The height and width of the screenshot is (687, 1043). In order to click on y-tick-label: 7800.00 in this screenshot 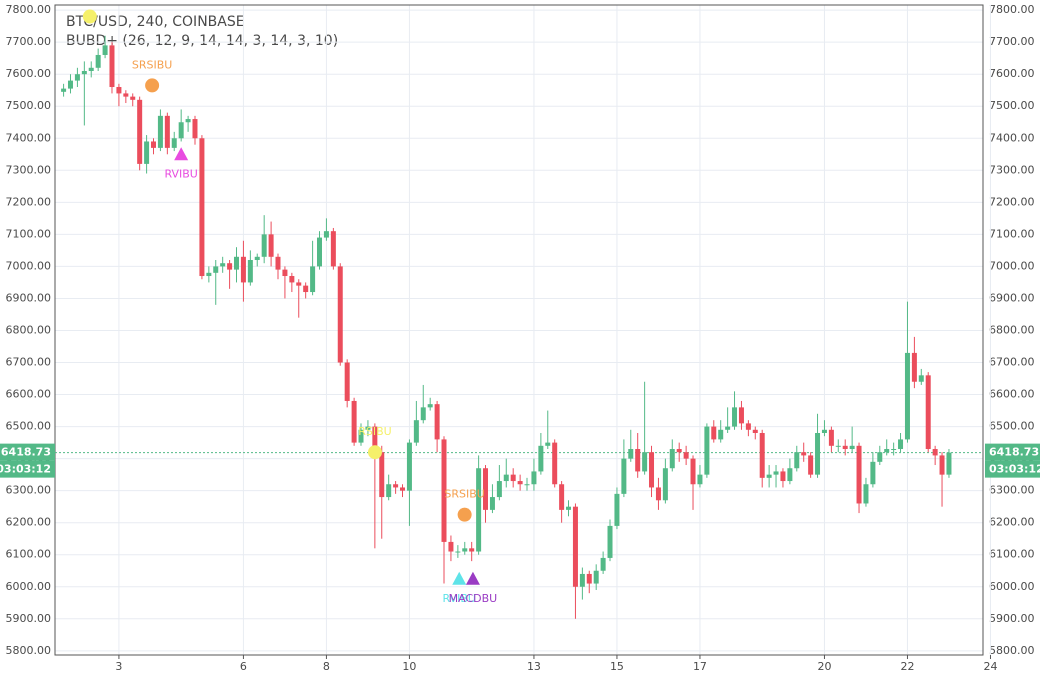, I will do `click(29, 9)`.